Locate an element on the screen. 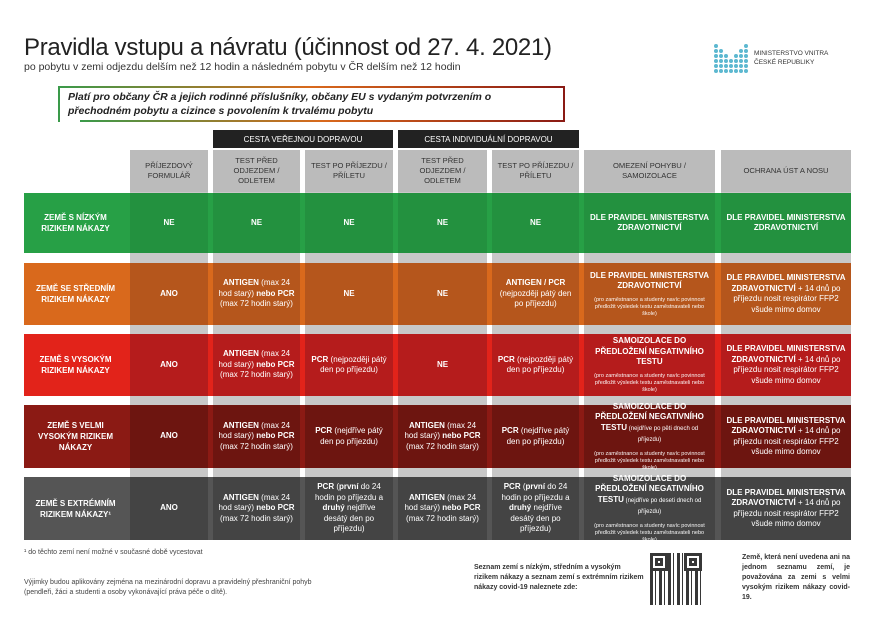 This screenshot has height=617, width=870. row-label: ZEMĚ SE STŘEDNÍM RIZIKEM NÁKAZY is located at coordinates (75, 294).